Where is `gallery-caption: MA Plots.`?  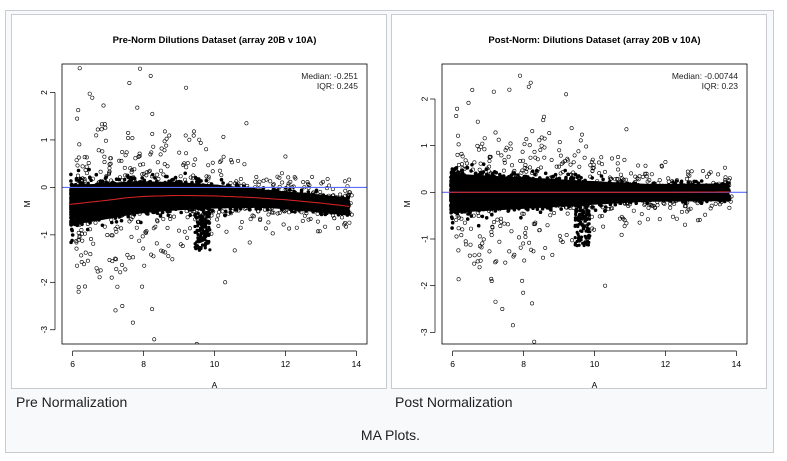 gallery-caption: MA Plots. is located at coordinates (390, 435).